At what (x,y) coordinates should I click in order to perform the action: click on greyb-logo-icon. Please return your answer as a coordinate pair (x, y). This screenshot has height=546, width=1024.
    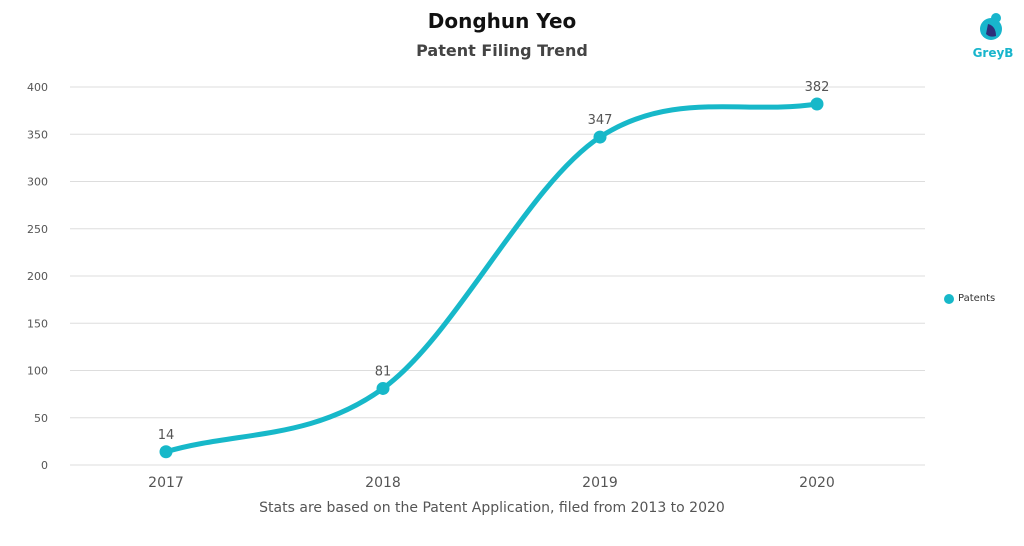
    Looking at the image, I should click on (991, 26).